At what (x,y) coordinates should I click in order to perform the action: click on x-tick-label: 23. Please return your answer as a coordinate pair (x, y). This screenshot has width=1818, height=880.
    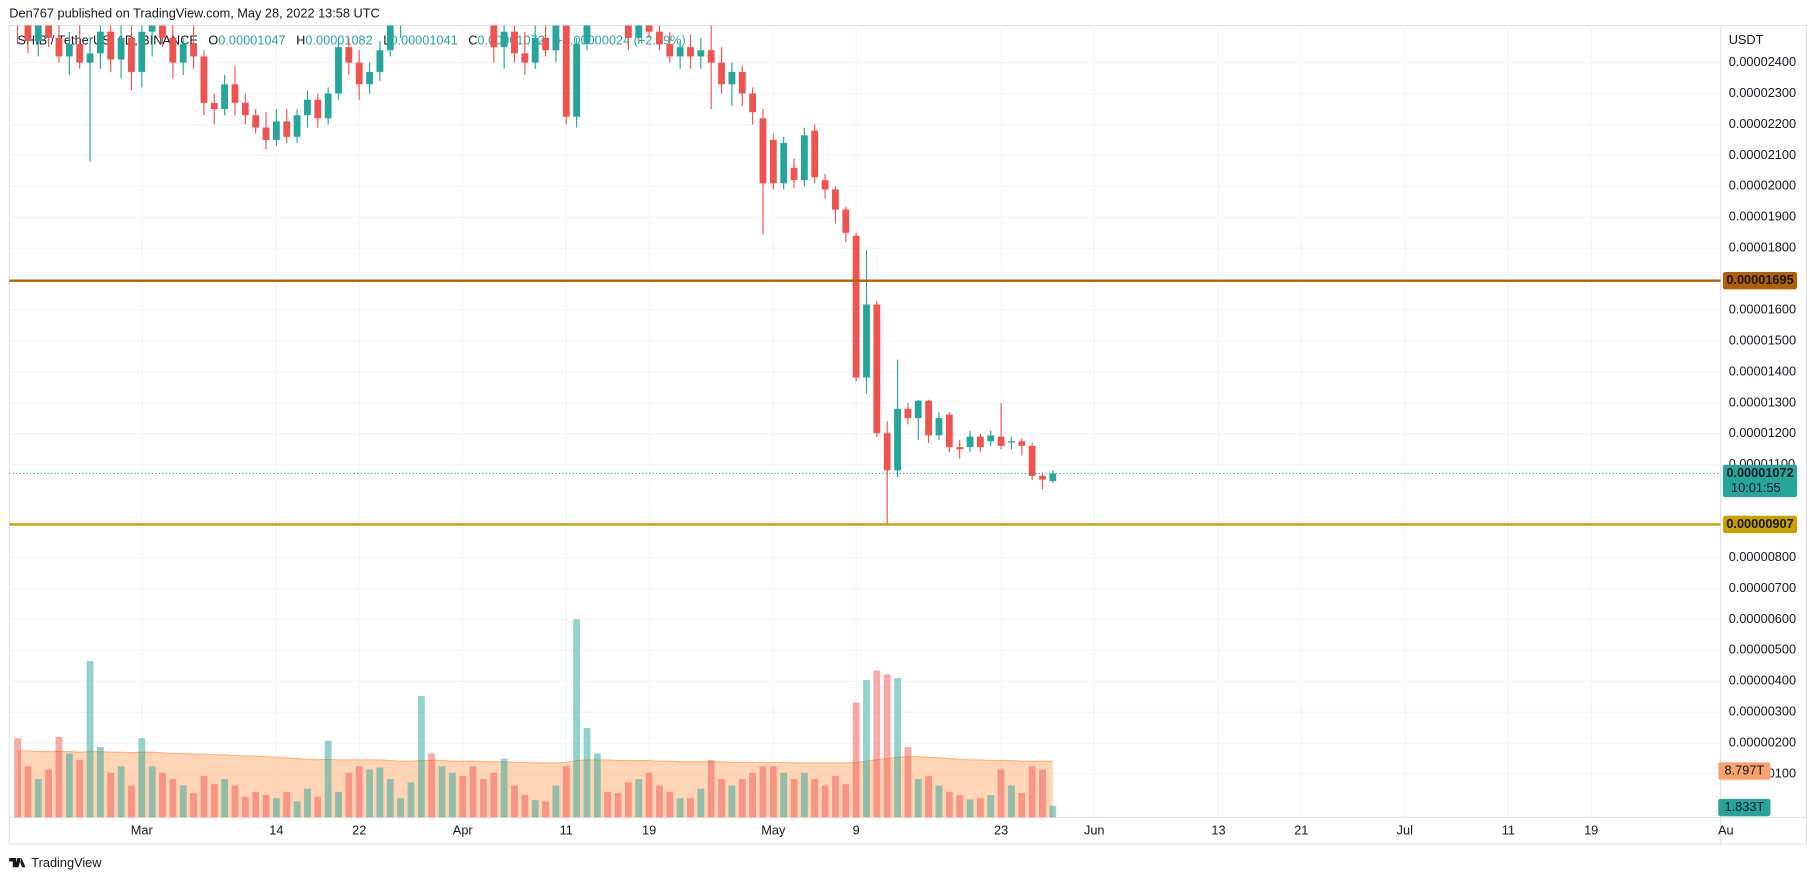
    Looking at the image, I should click on (1001, 830).